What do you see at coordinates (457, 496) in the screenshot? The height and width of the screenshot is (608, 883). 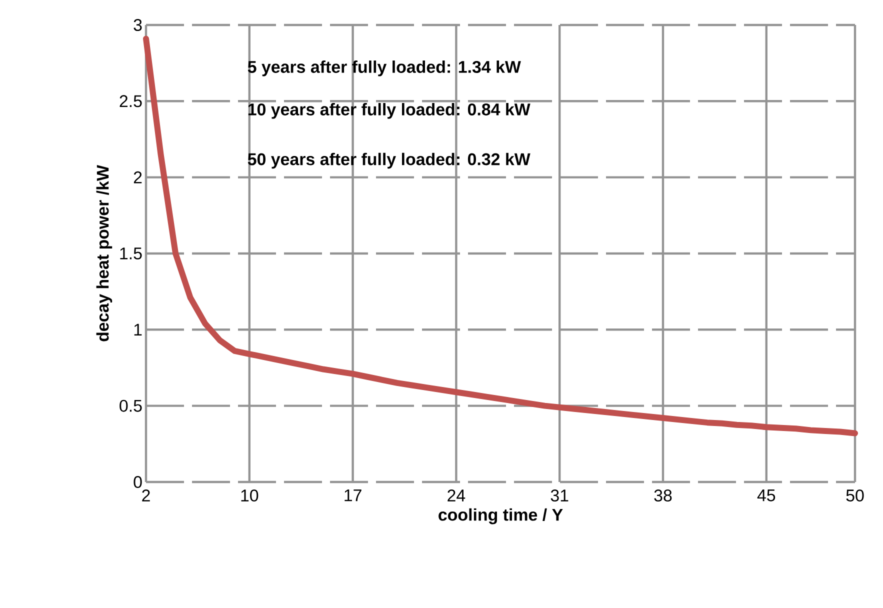 I see `x-tick-label: 24` at bounding box center [457, 496].